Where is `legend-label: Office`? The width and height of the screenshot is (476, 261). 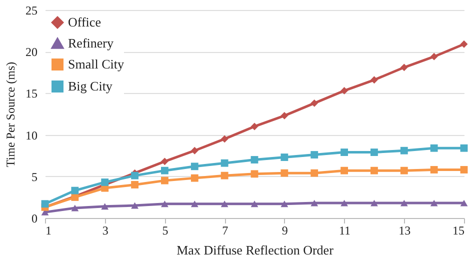
legend-label: Office is located at coordinates (85, 22).